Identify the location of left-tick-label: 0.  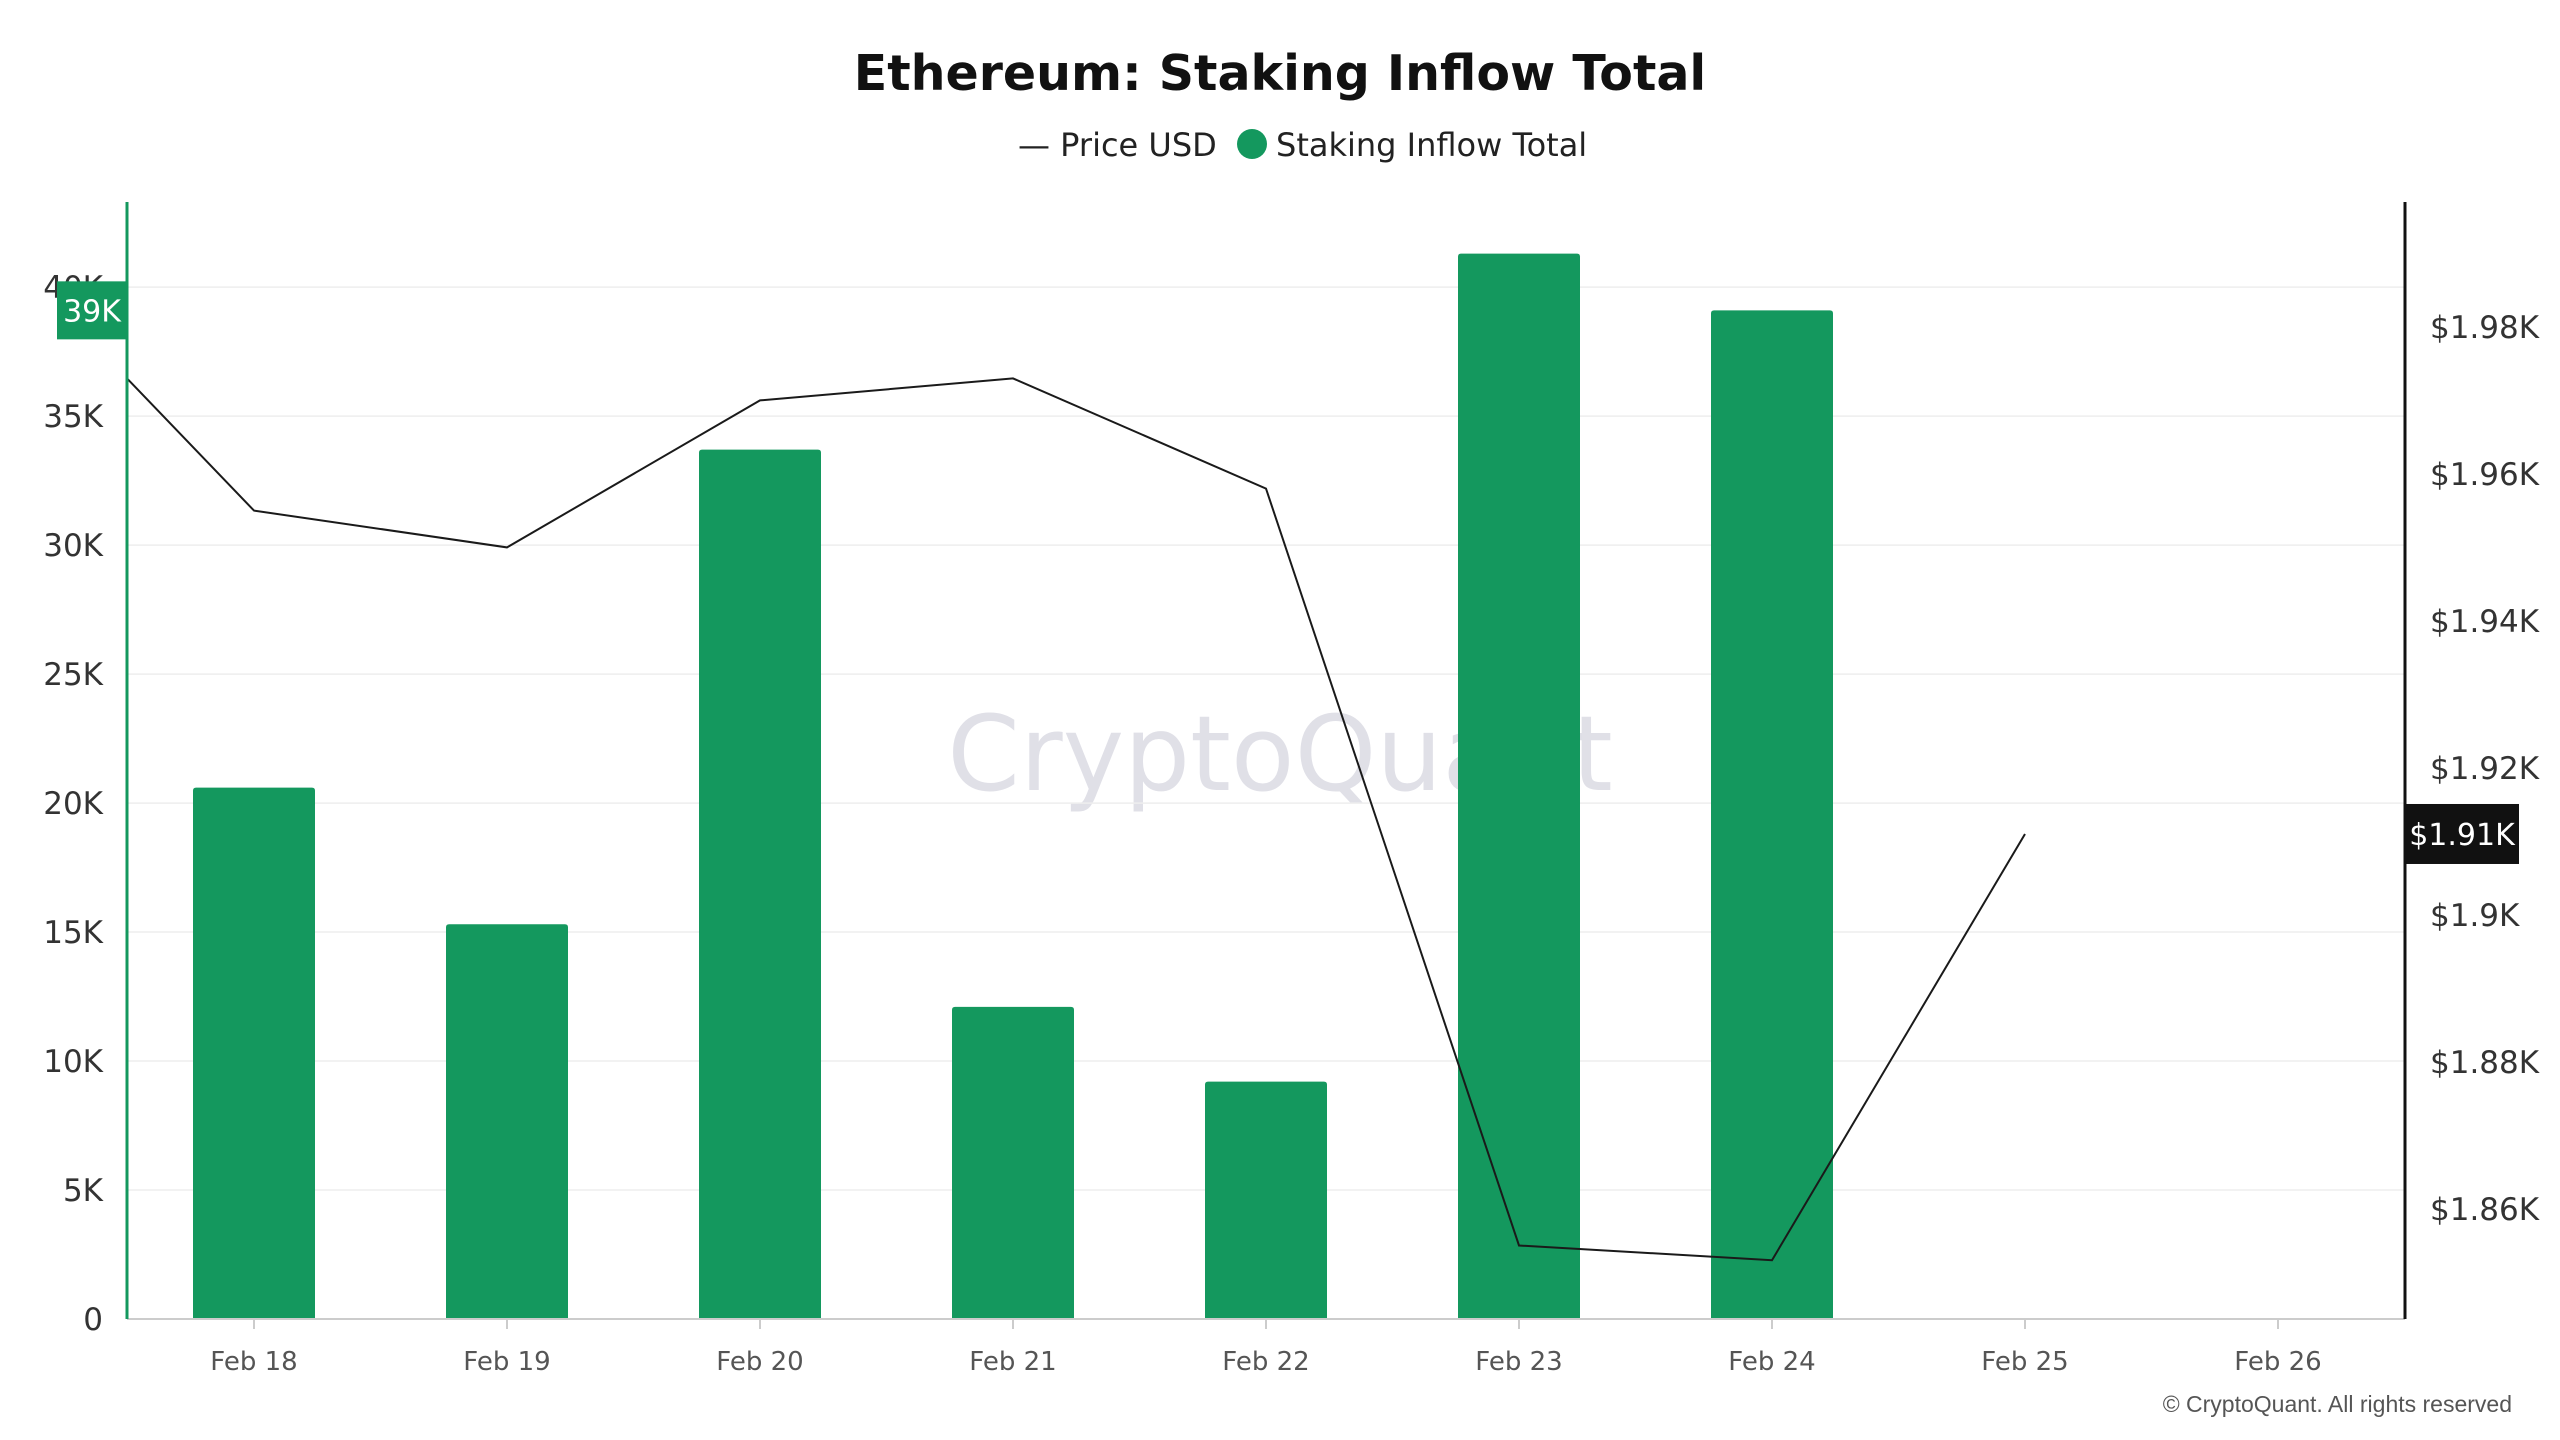
(93, 1320).